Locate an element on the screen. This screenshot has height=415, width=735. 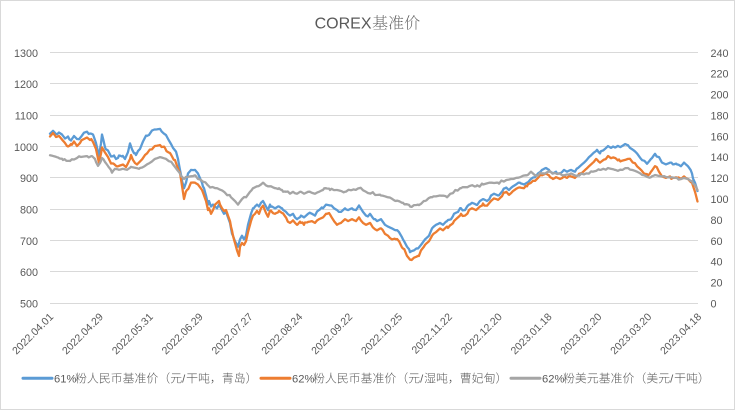
svg-text: 1300 is located at coordinates (26, 54).